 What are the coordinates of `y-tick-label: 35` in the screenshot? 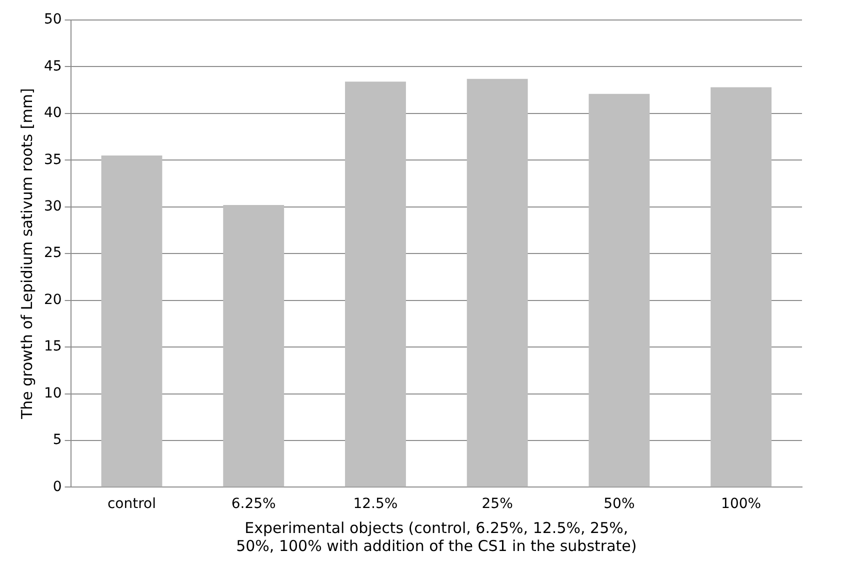 It's located at (53, 160).